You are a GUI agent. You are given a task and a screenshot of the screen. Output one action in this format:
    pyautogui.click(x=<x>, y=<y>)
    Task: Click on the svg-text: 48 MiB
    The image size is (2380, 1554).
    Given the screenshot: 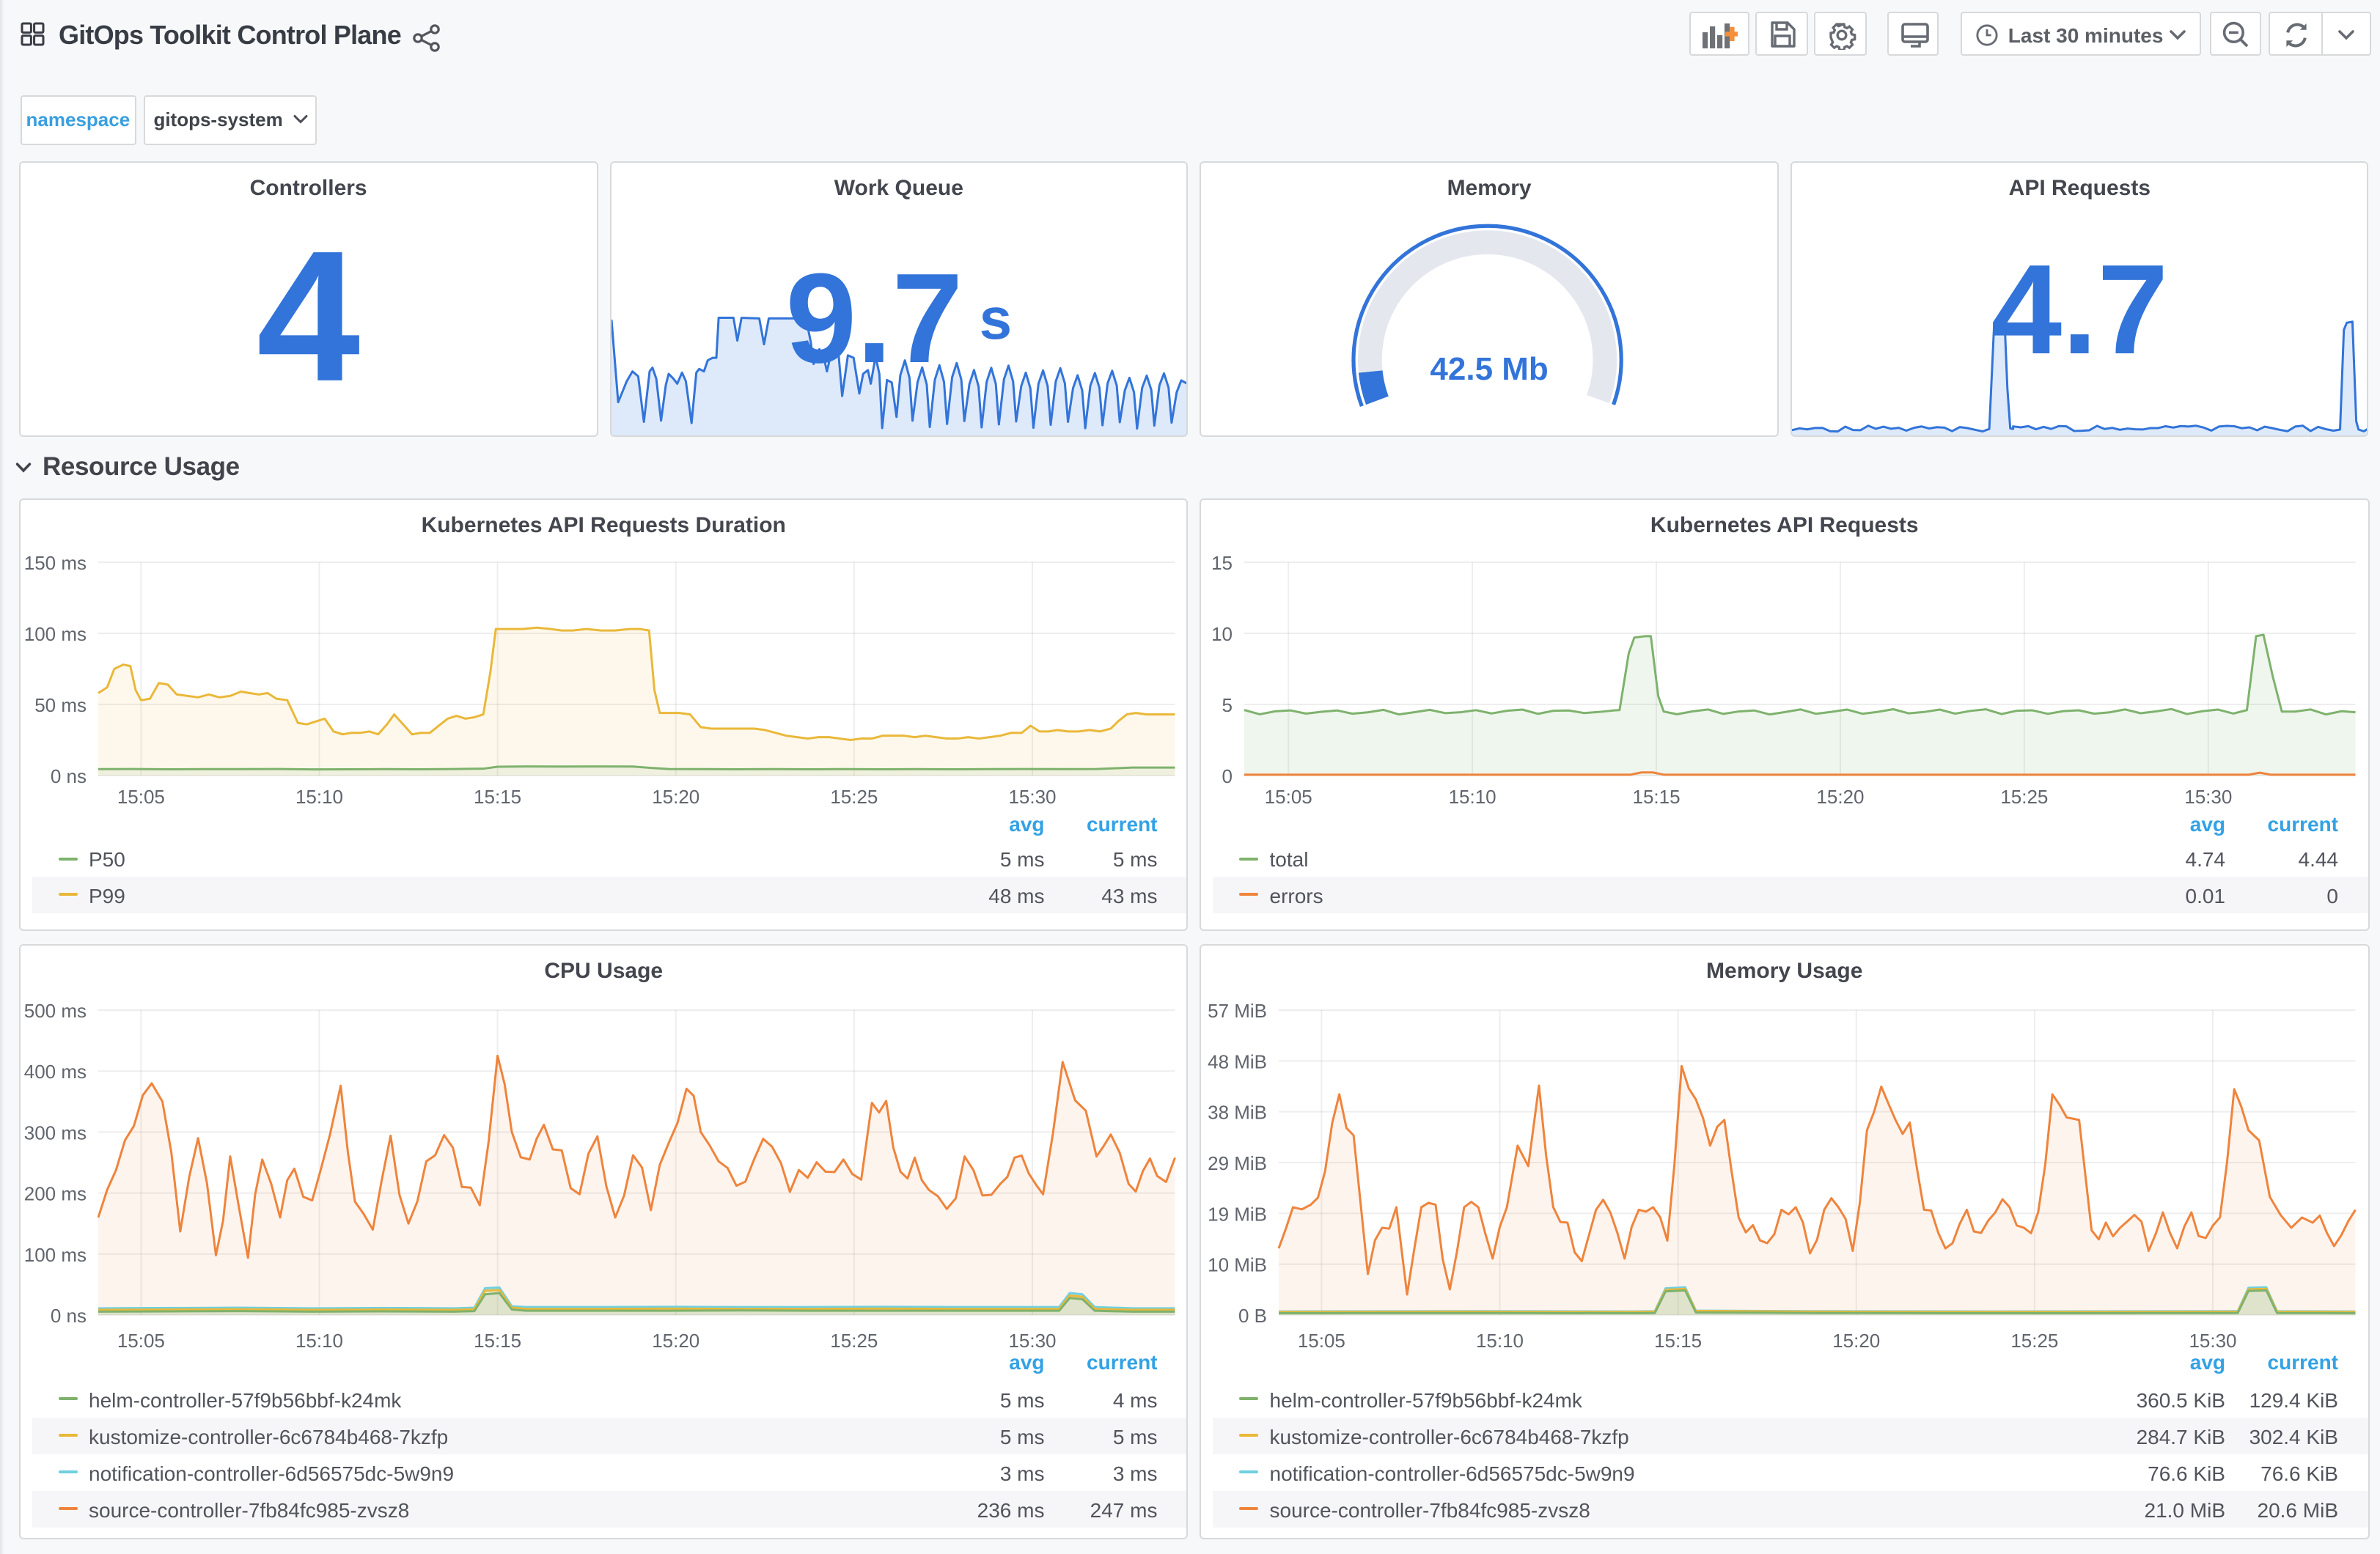 What is the action you would take?
    pyautogui.click(x=1238, y=1061)
    